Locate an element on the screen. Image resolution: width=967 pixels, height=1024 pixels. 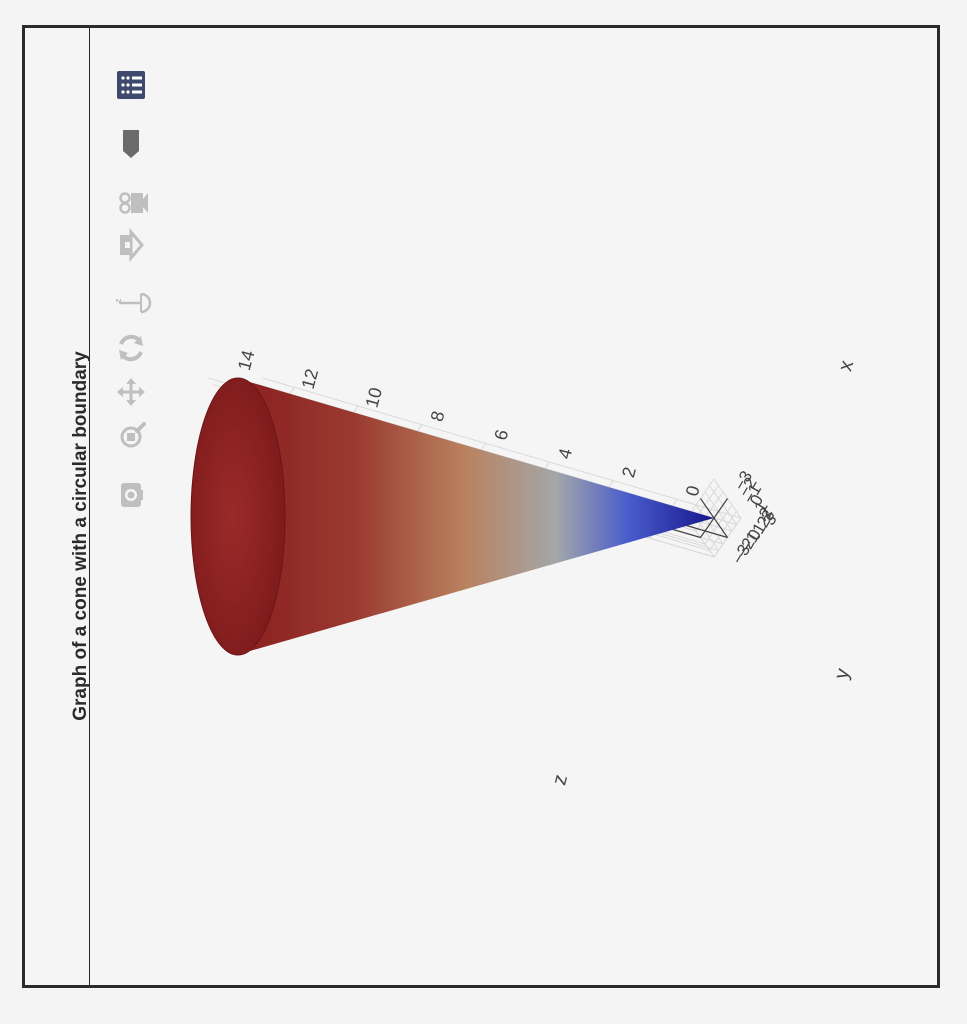
camera-save-icon is located at coordinates (134, 203).